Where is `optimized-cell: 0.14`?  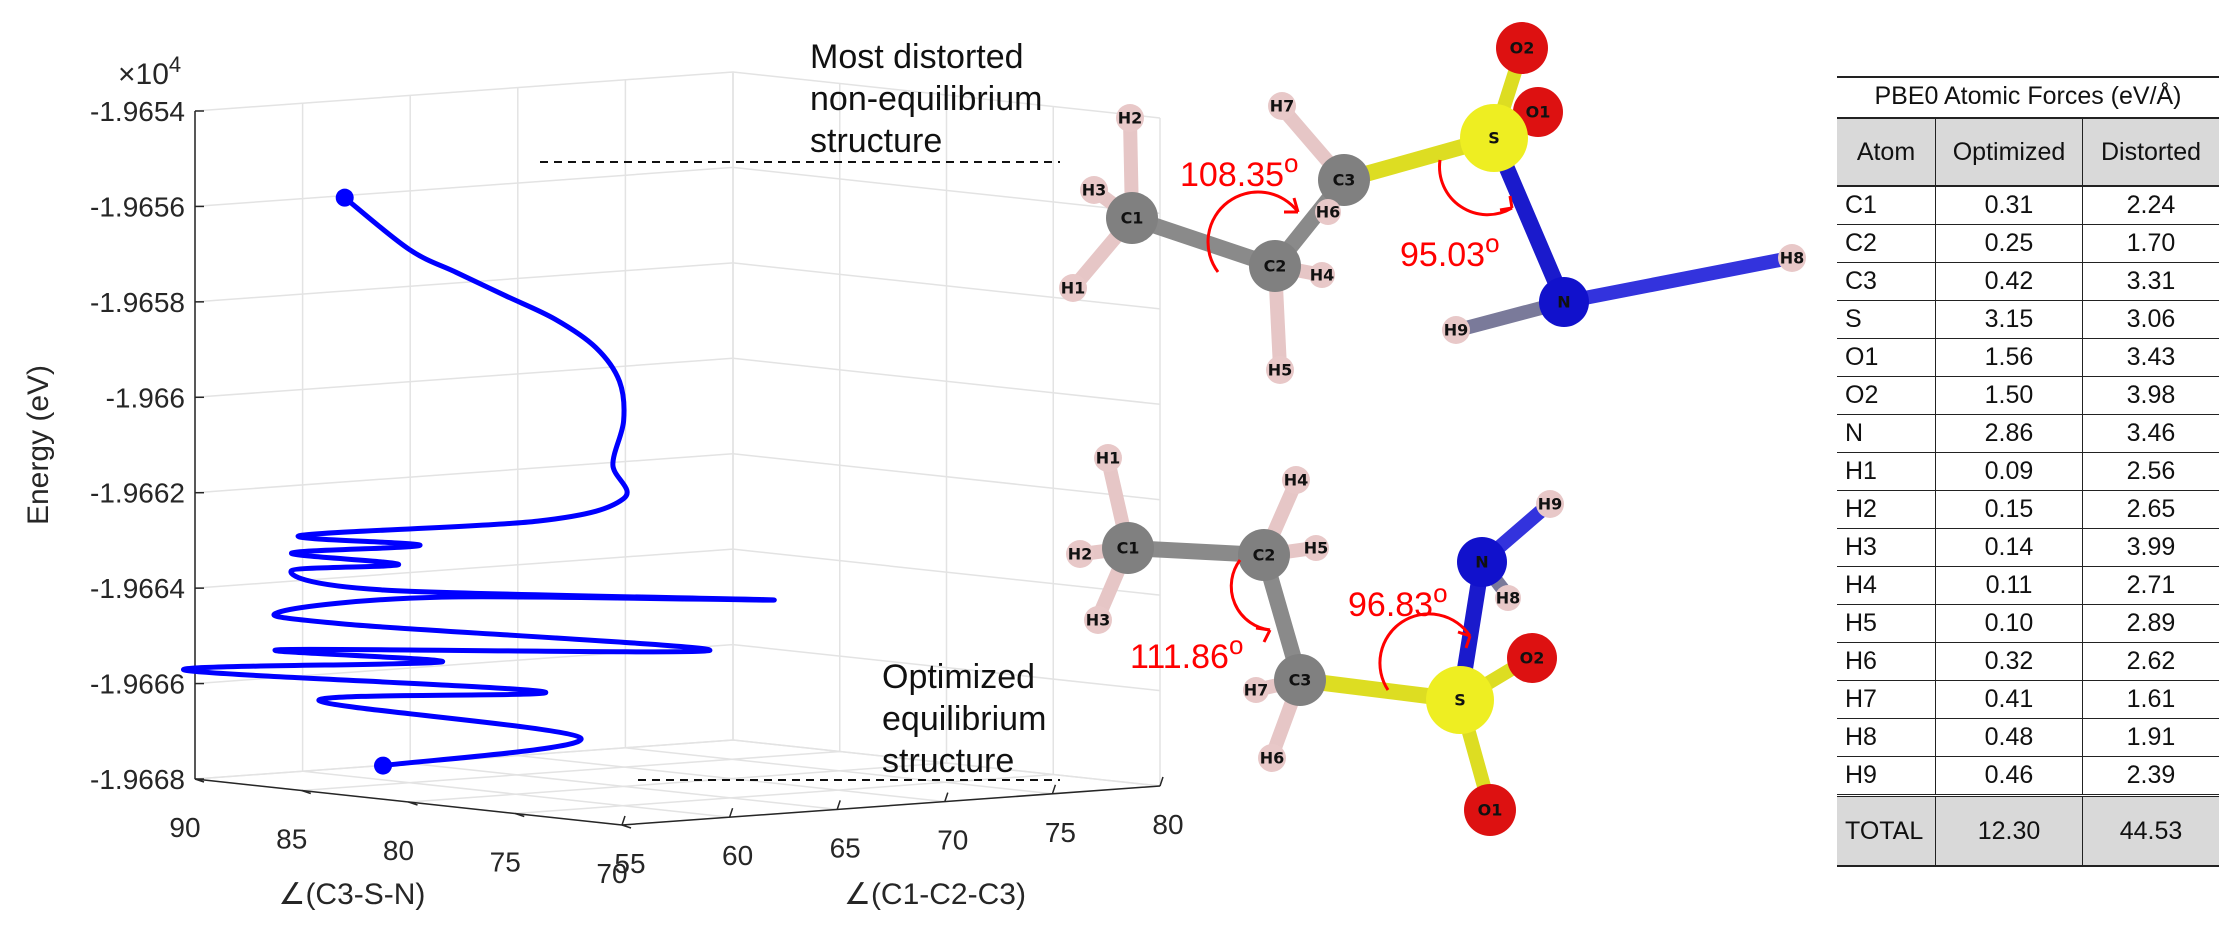 optimized-cell: 0.14 is located at coordinates (2009, 547).